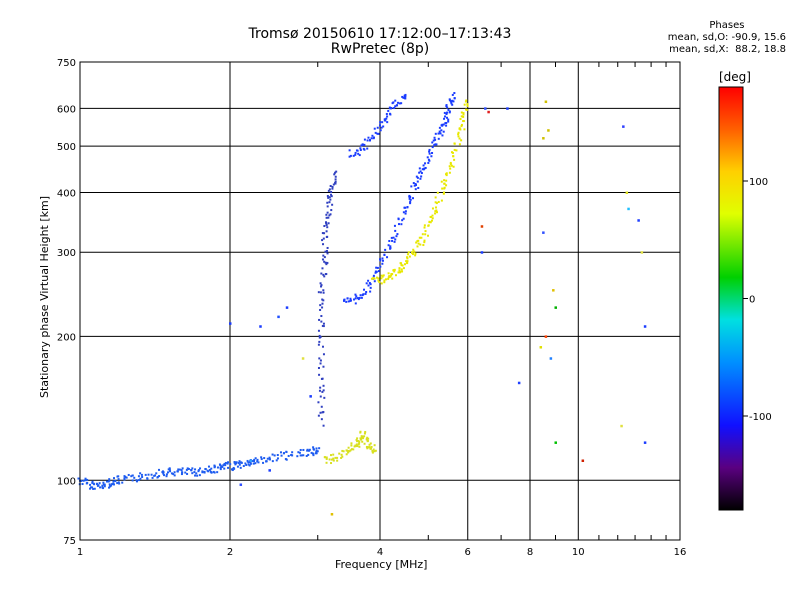 This screenshot has width=800, height=600. I want to click on x-tick-label: 1, so click(80, 552).